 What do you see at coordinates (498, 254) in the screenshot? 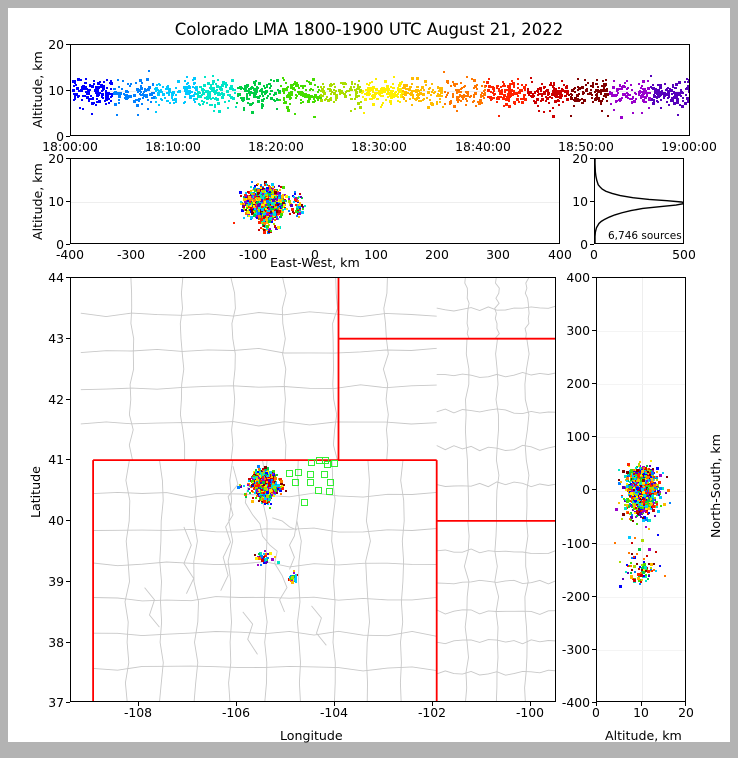
I see `tick-ew-x-7: 300` at bounding box center [498, 254].